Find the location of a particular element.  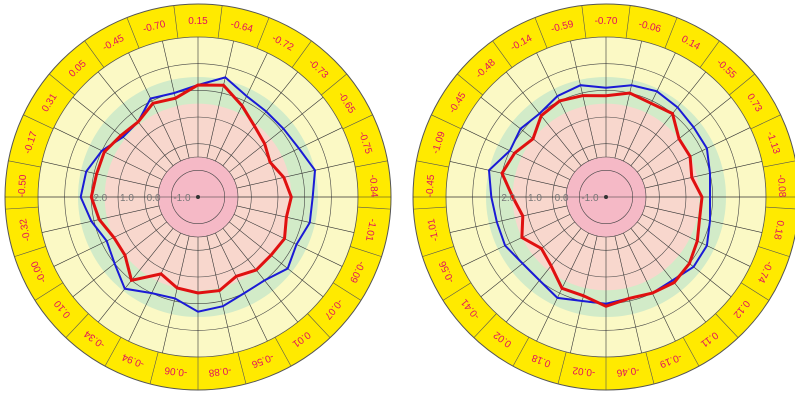

chart-1-rim-label: -1.01 is located at coordinates (370, 230).